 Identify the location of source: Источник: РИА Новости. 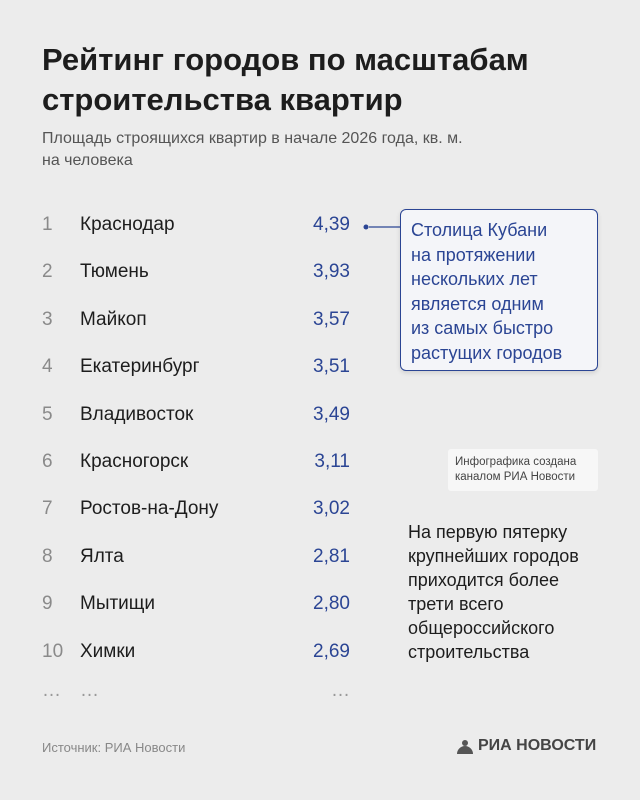
(114, 747).